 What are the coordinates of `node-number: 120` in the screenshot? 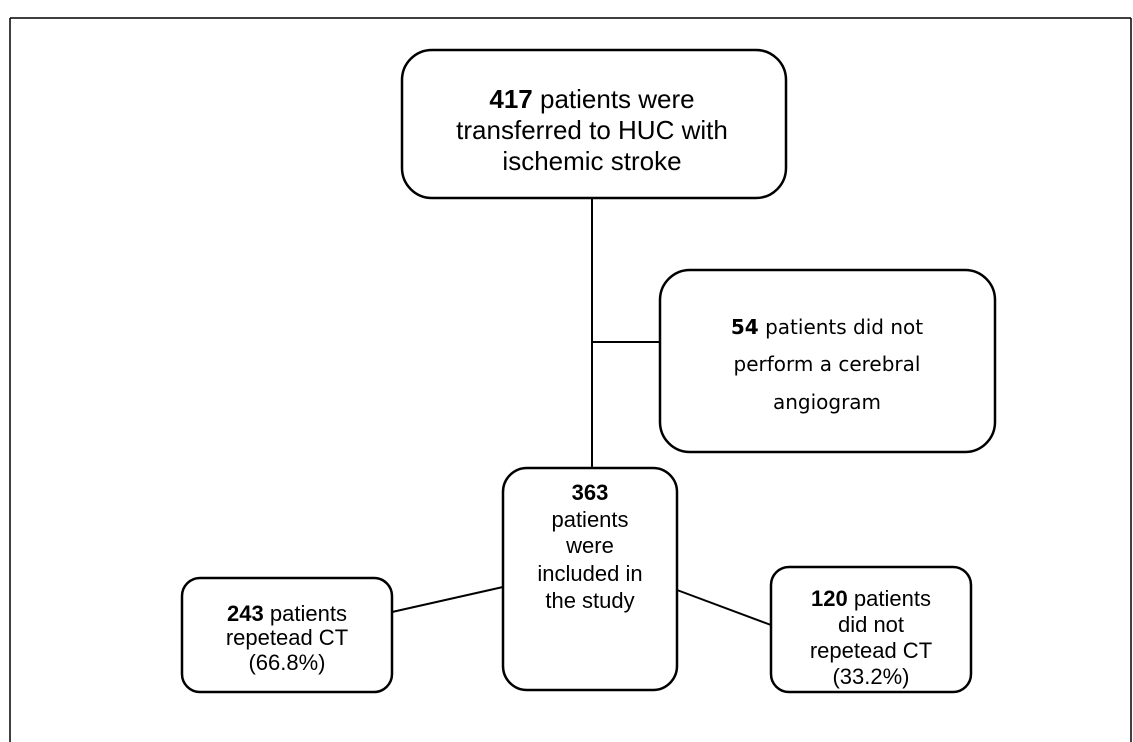 It's located at (829, 598).